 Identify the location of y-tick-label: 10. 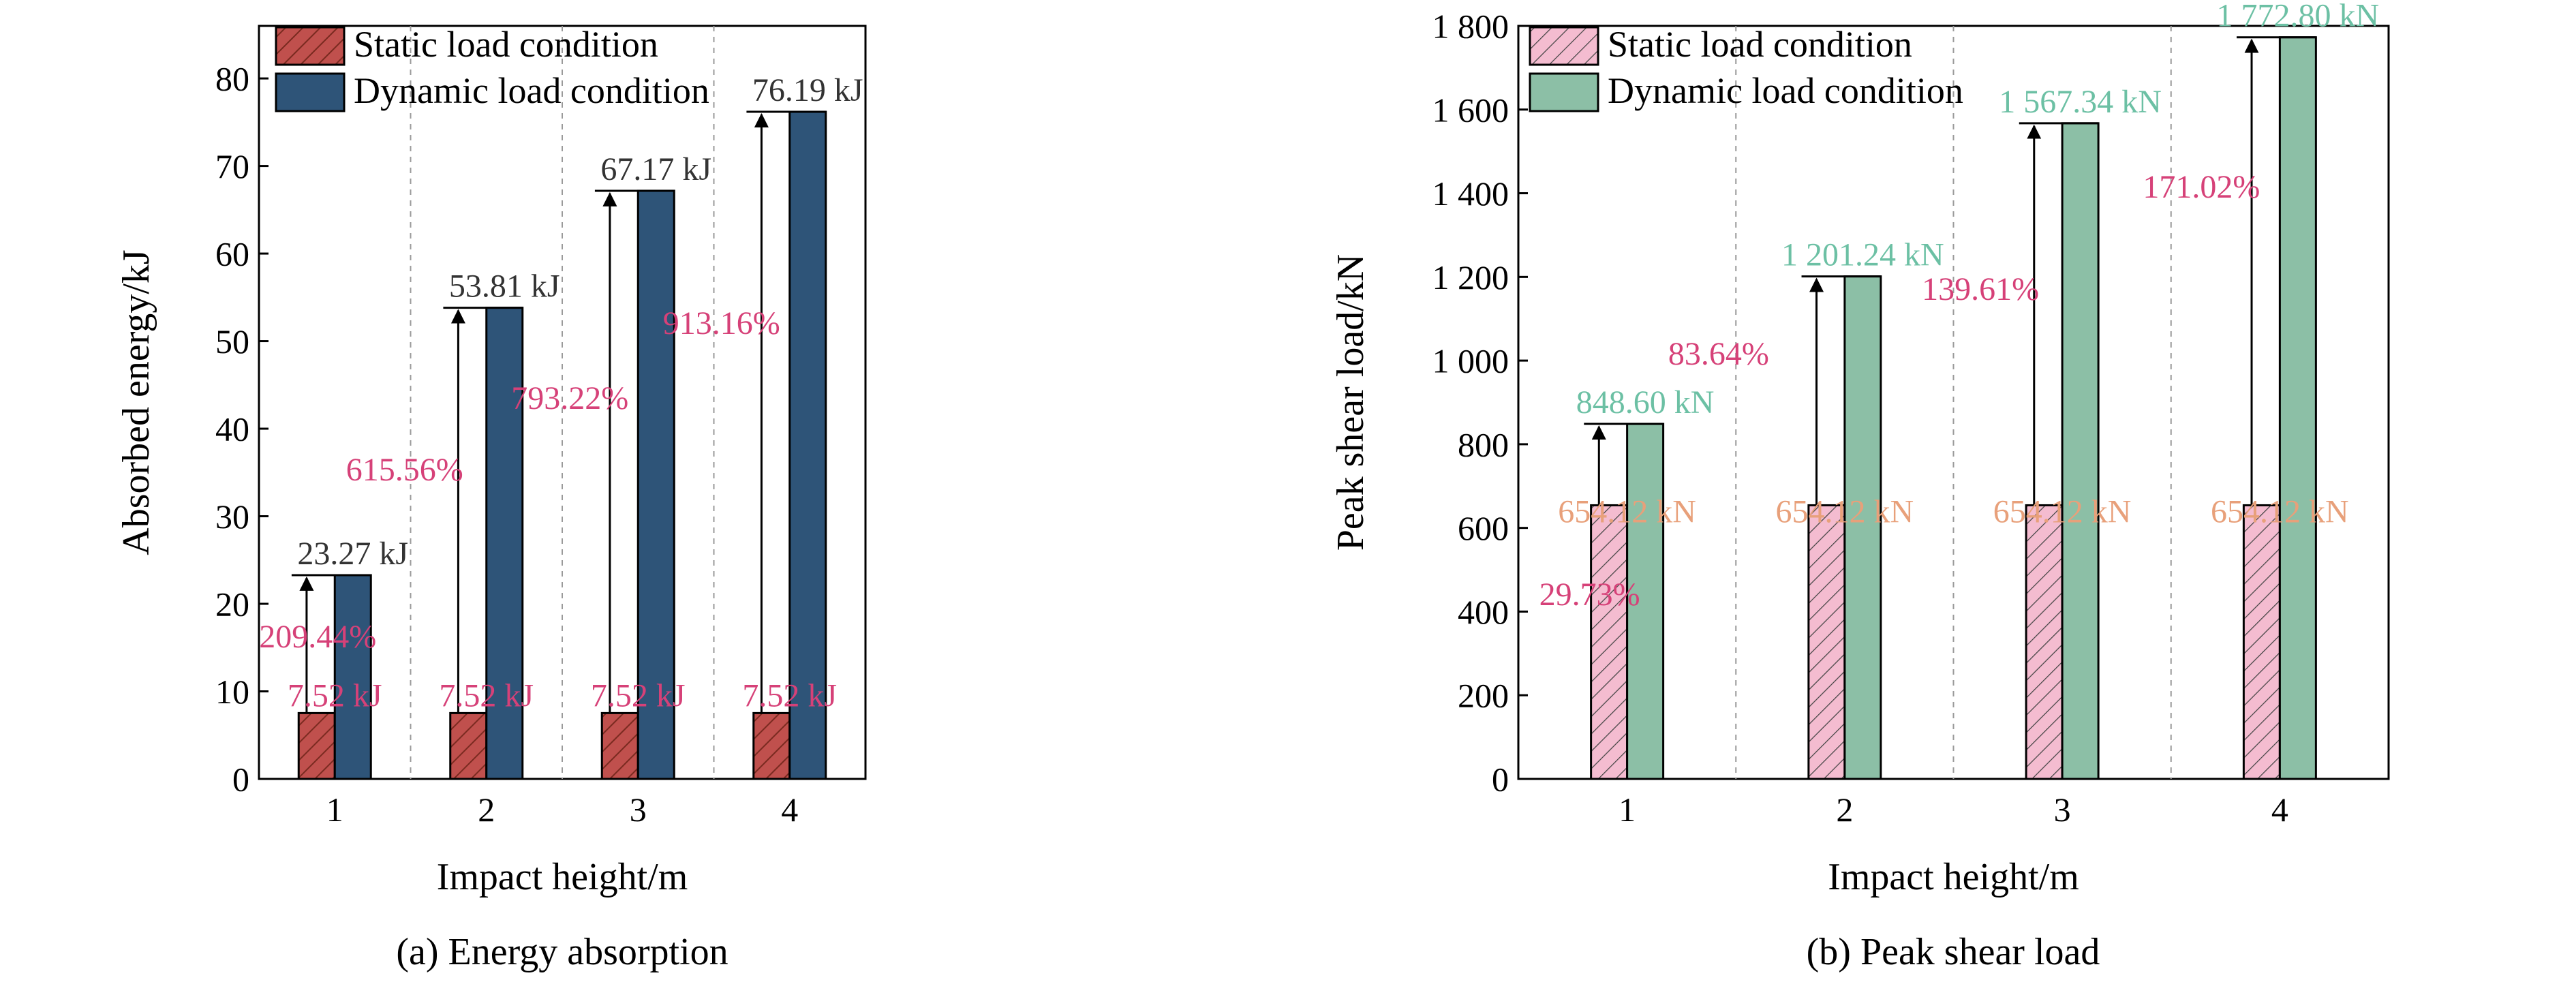
(232, 692).